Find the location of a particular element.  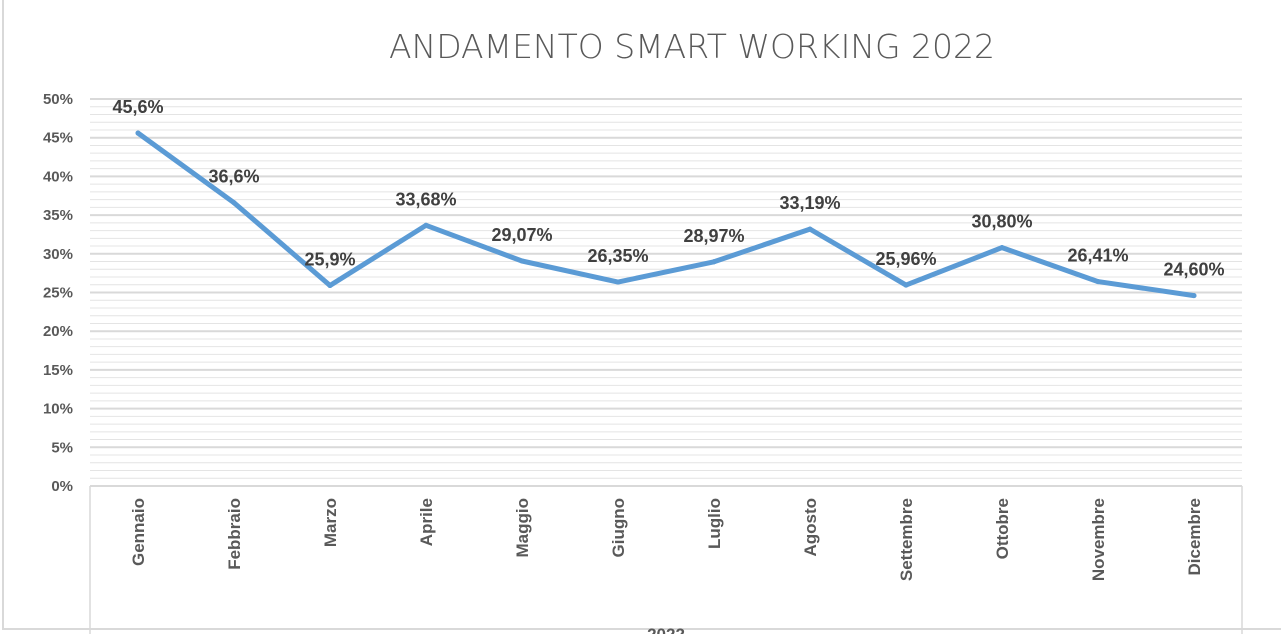

x-tick-label: Marzo is located at coordinates (330, 522).